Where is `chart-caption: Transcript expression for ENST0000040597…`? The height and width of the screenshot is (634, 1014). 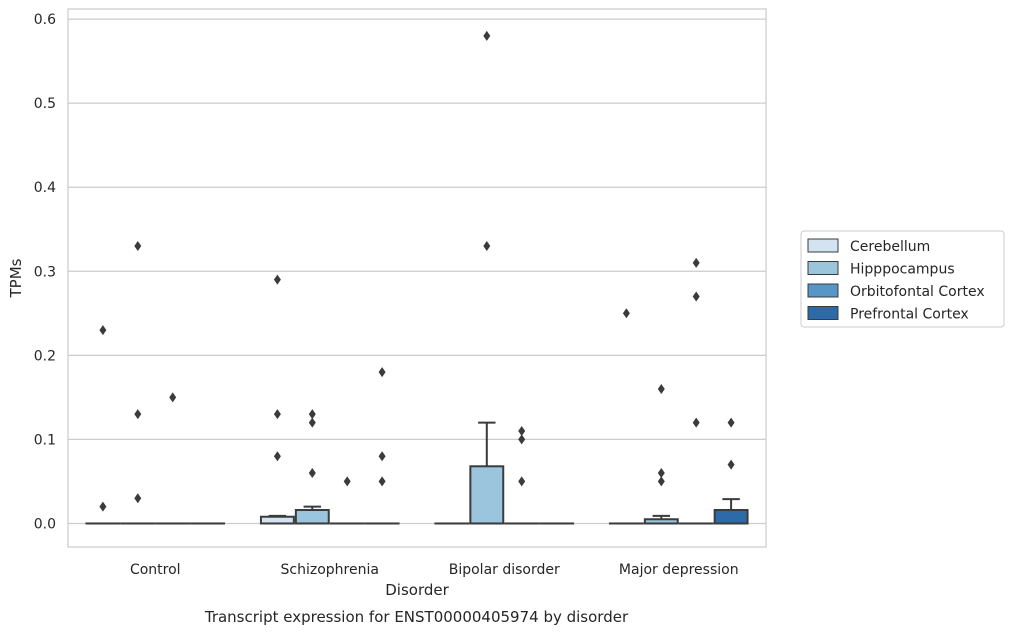
chart-caption: Transcript expression for ENST0000040597… is located at coordinates (416, 617).